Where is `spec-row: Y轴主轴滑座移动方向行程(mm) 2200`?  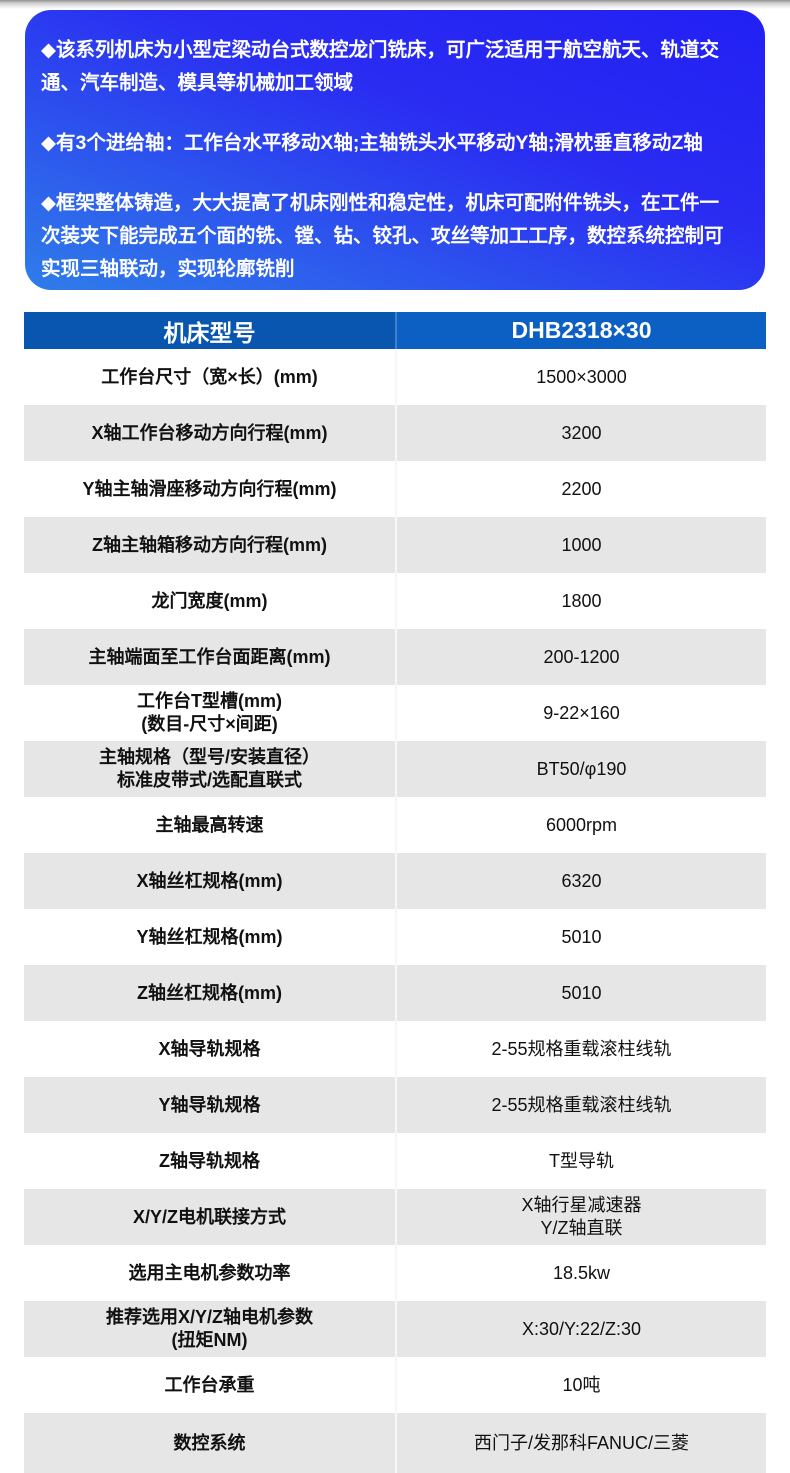 spec-row: Y轴主轴滑座移动方向行程(mm) 2200 is located at coordinates (395, 489).